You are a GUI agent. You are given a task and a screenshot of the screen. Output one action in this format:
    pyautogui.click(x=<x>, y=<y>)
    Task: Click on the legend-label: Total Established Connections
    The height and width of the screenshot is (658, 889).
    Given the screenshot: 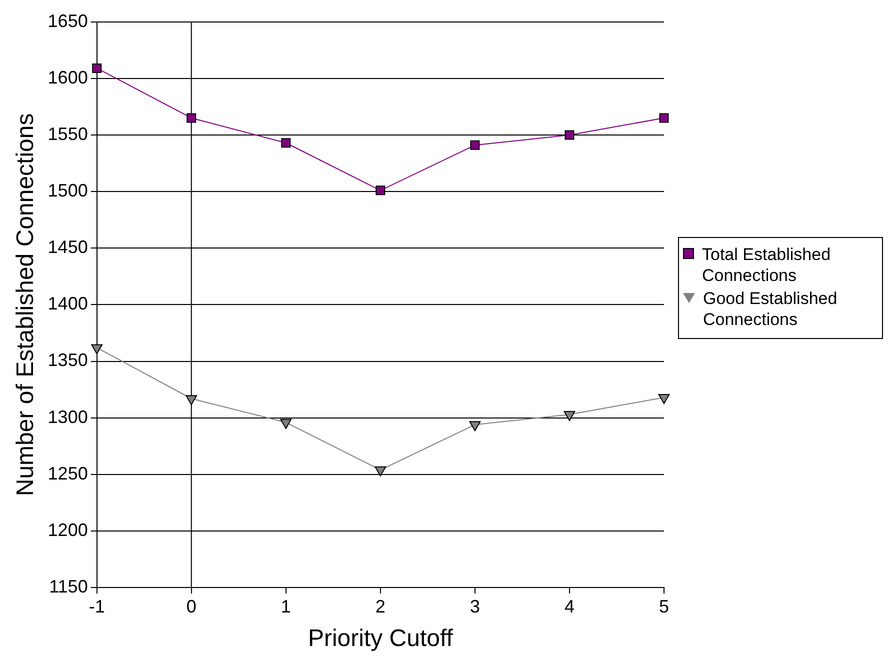 What is the action you would take?
    pyautogui.click(x=767, y=265)
    